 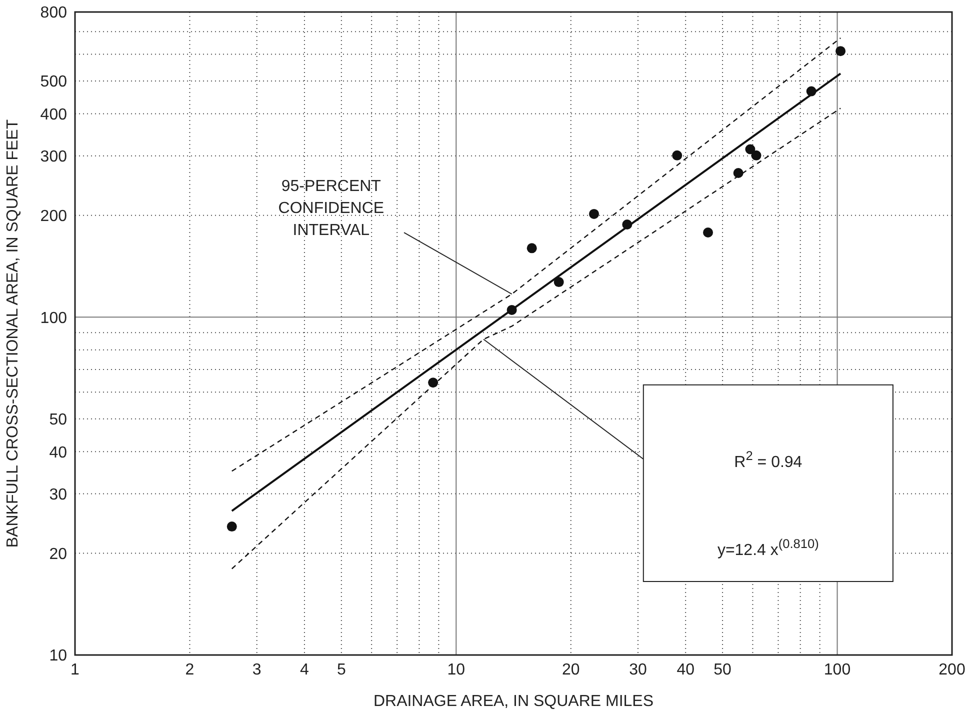 I want to click on y-tick-label: 400, so click(x=54, y=115).